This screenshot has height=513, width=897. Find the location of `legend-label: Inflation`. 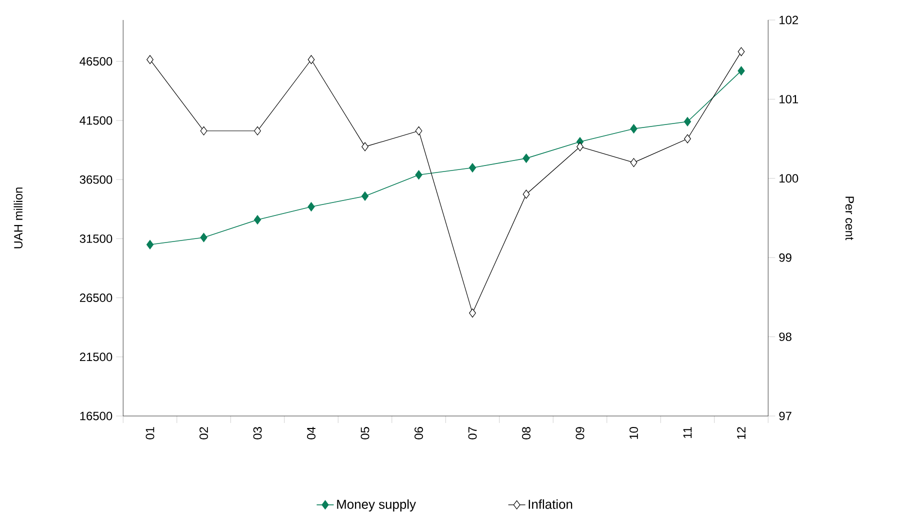

legend-label: Inflation is located at coordinates (550, 504).